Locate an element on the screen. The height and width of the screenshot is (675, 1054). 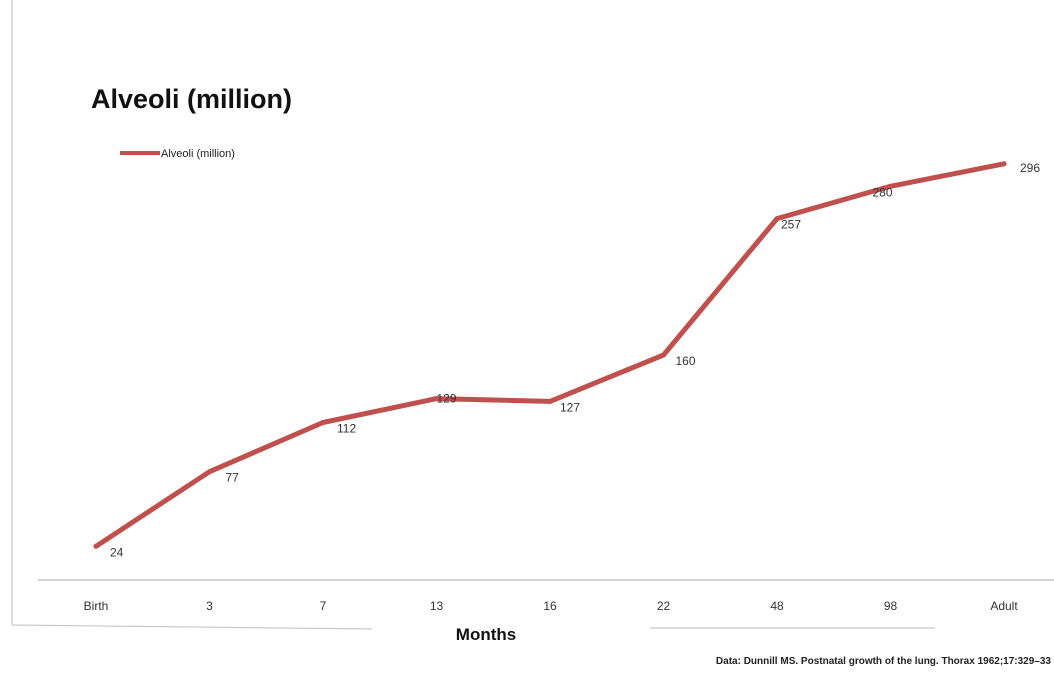
data-label: 280 is located at coordinates (883, 192).